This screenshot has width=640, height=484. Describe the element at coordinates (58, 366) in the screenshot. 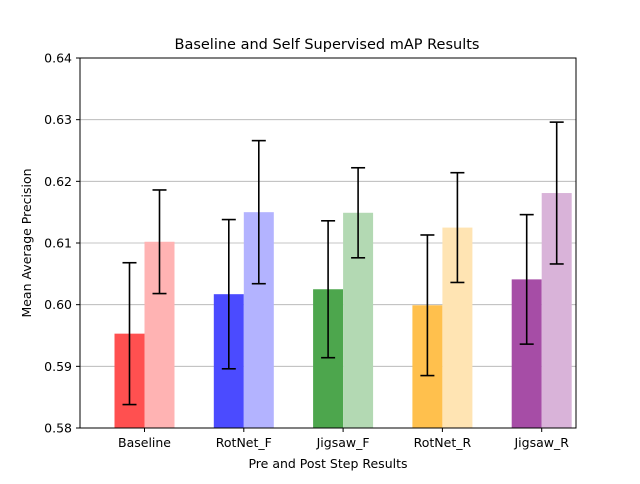

I see `y-tick-label: 0.59` at that location.